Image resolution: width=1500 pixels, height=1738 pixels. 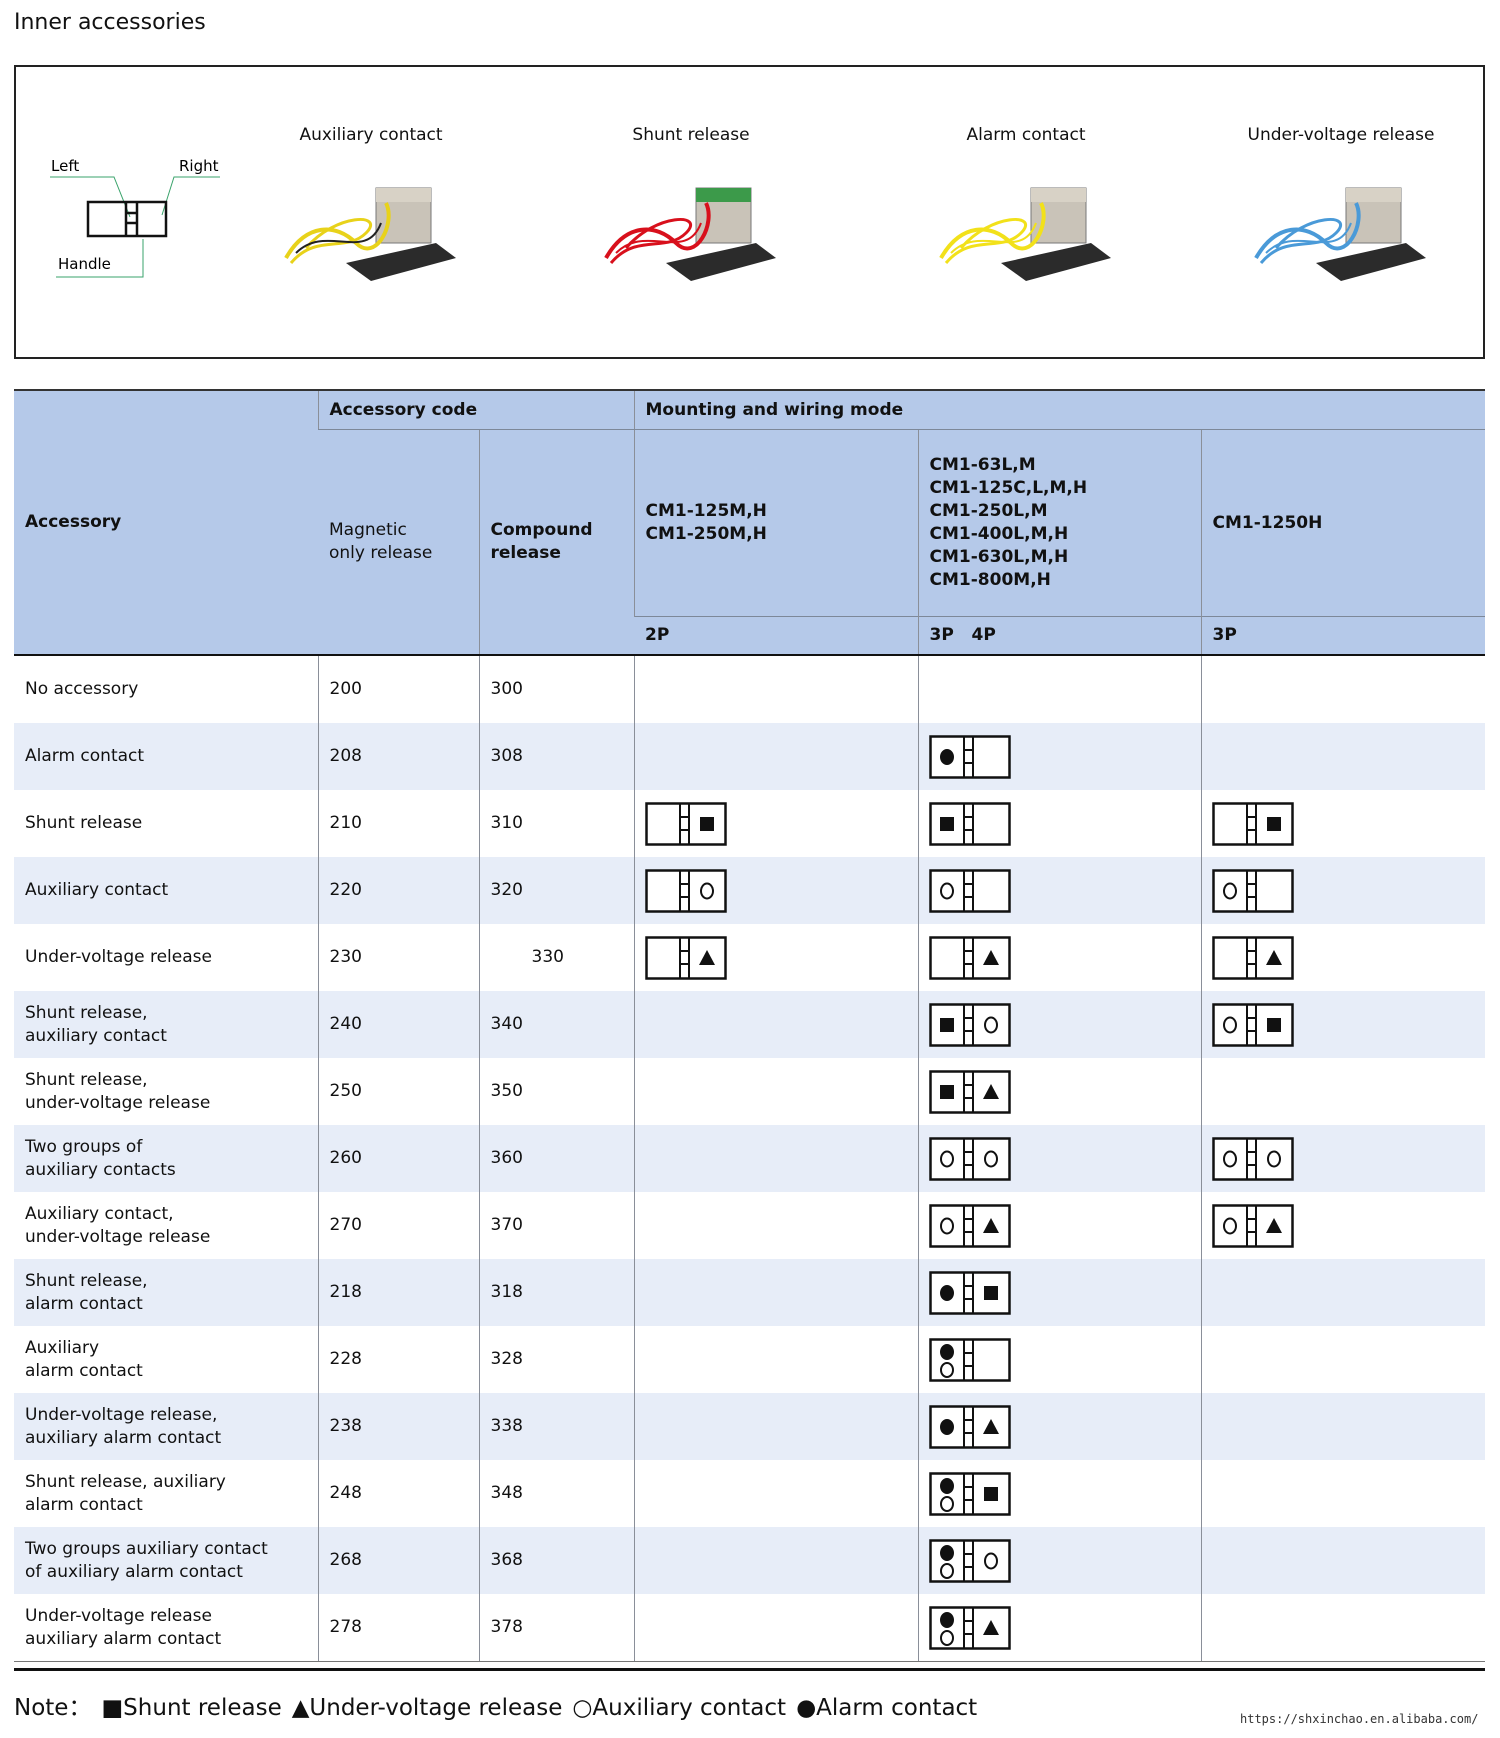 I want to click on note-shunt: ■Shunt release, so click(x=191, y=1708).